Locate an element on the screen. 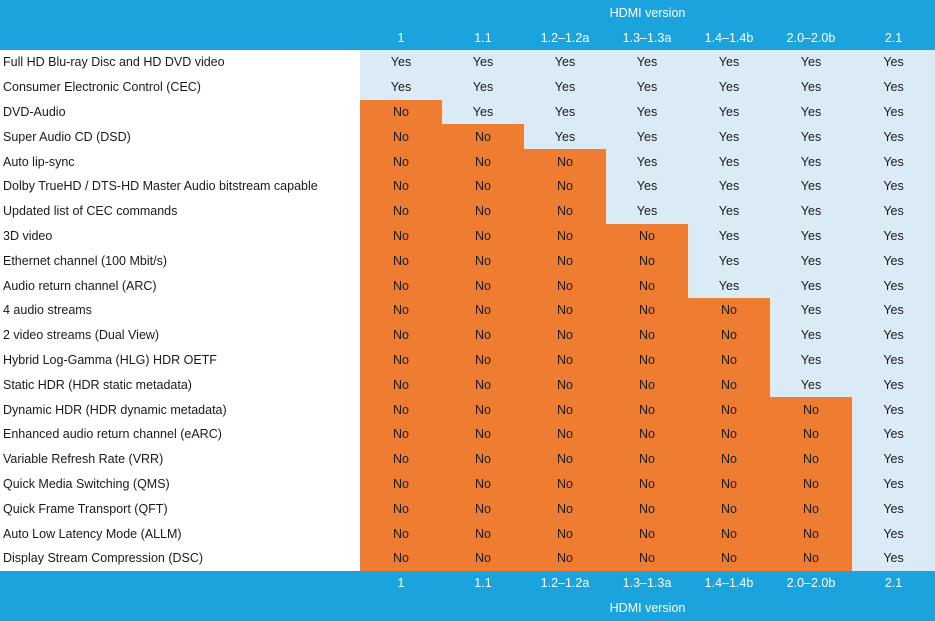  feature-label: Display Stream Compression (DSC) is located at coordinates (180, 558).